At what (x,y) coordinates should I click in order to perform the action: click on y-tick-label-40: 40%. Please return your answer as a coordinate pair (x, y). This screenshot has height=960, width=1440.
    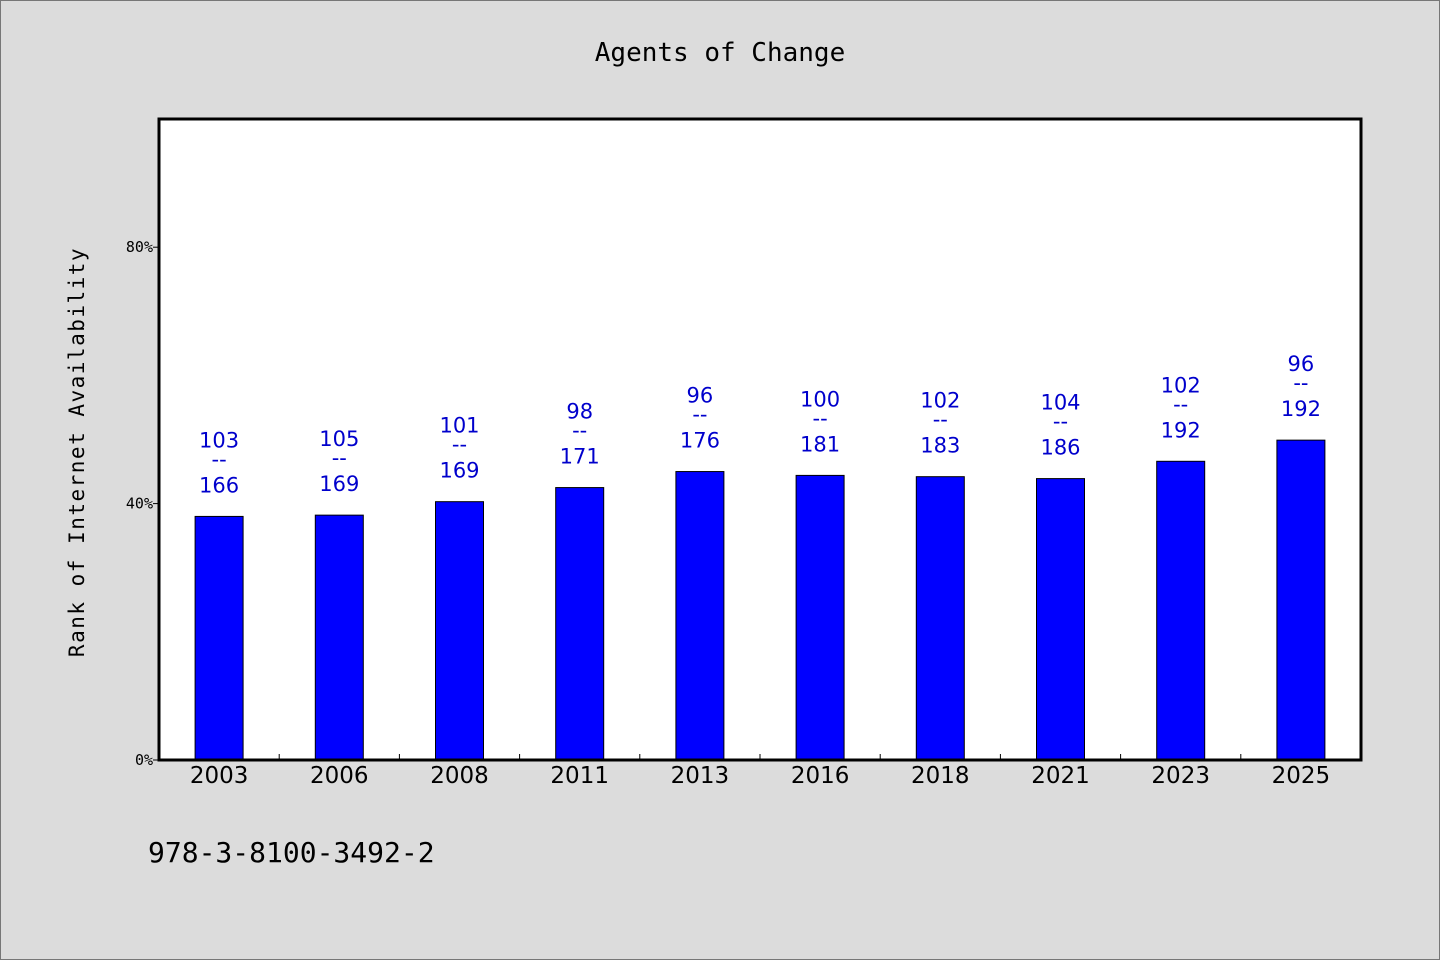
    Looking at the image, I should click on (139, 504).